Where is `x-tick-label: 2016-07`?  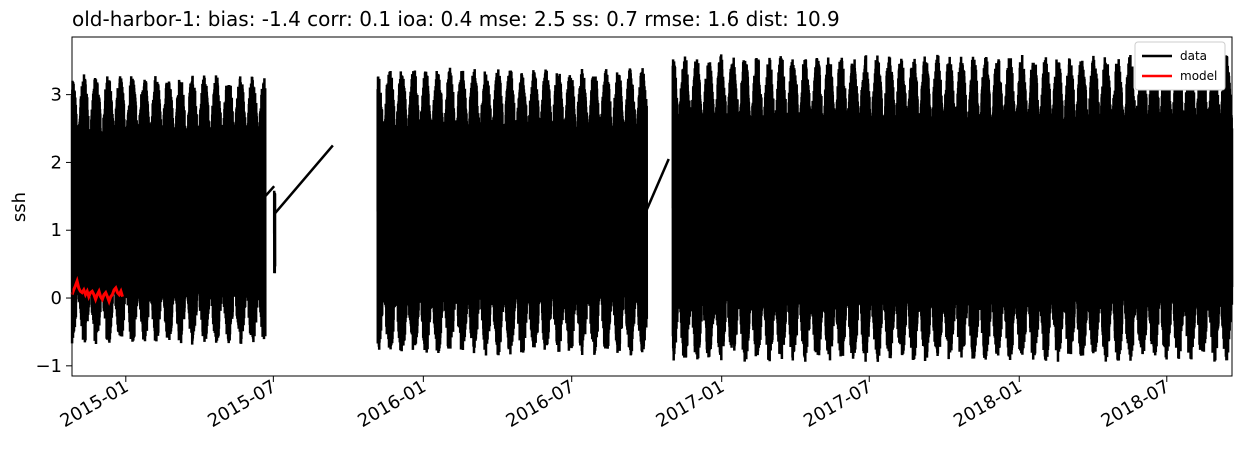
x-tick-label: 2016-07 is located at coordinates (541, 404).